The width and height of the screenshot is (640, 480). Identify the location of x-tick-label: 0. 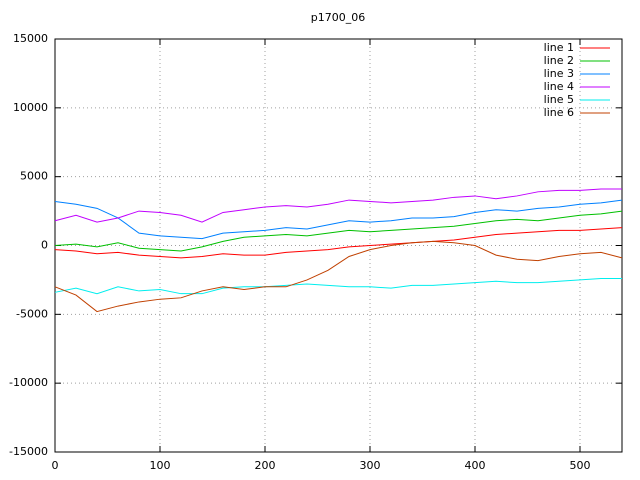
(55, 465).